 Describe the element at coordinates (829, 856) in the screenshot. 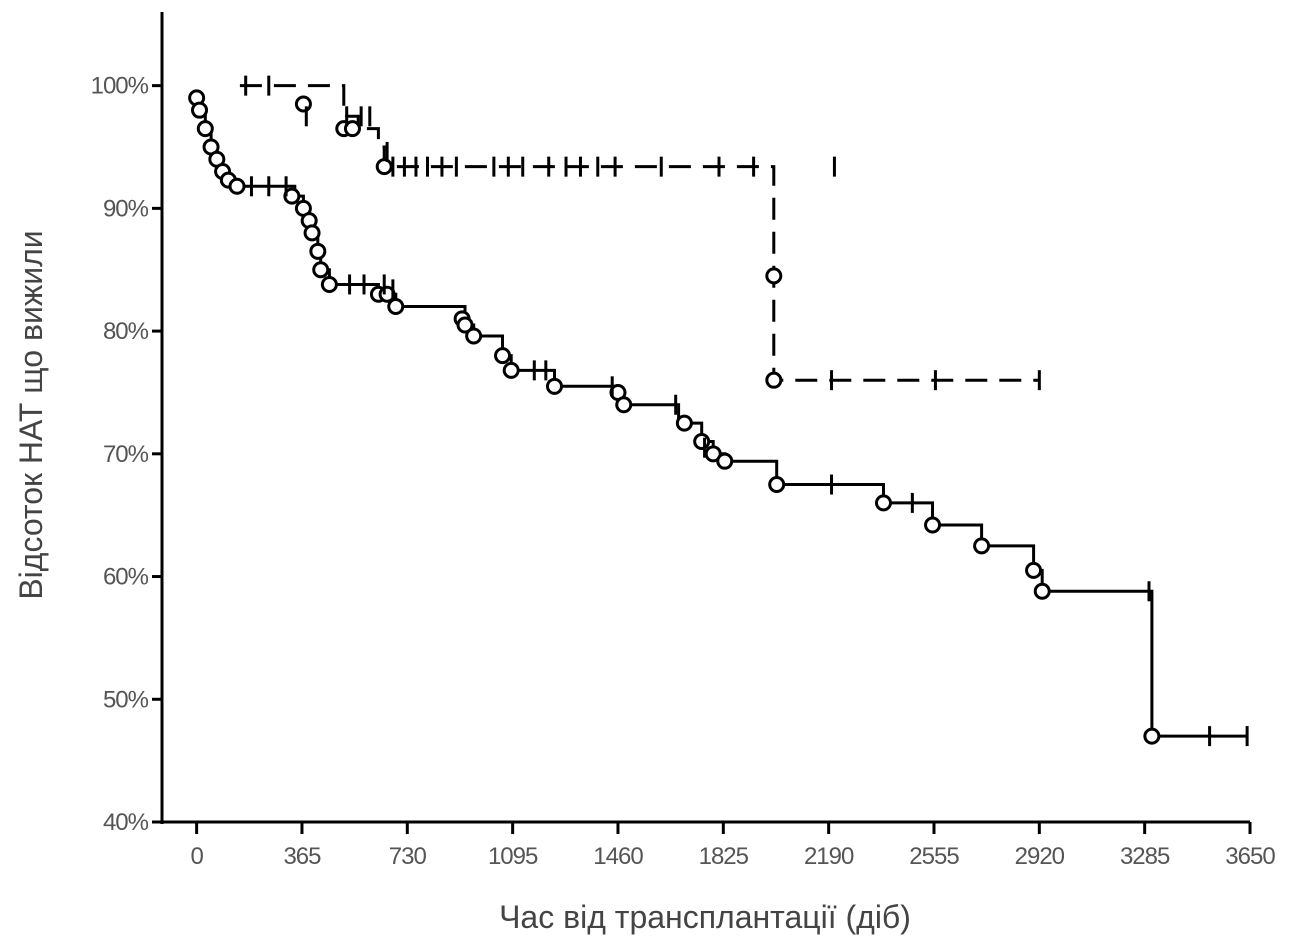

I see `x-tick-label: 2190` at that location.